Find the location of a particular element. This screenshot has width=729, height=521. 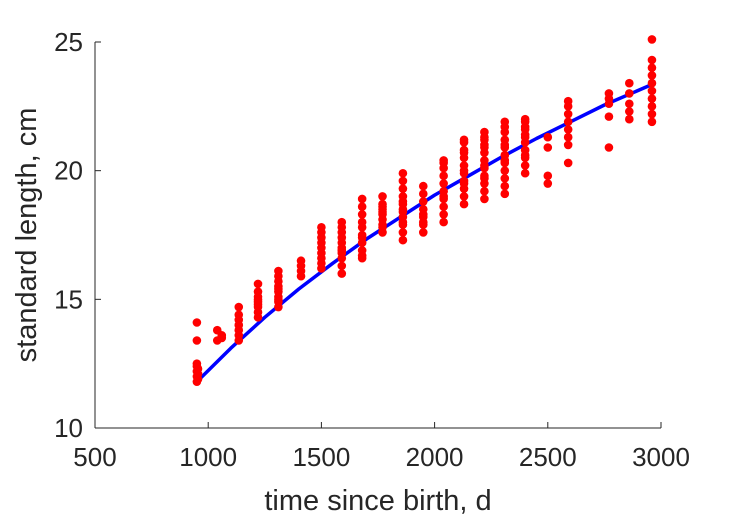

y-tick-label: 10 is located at coordinates (68, 428).